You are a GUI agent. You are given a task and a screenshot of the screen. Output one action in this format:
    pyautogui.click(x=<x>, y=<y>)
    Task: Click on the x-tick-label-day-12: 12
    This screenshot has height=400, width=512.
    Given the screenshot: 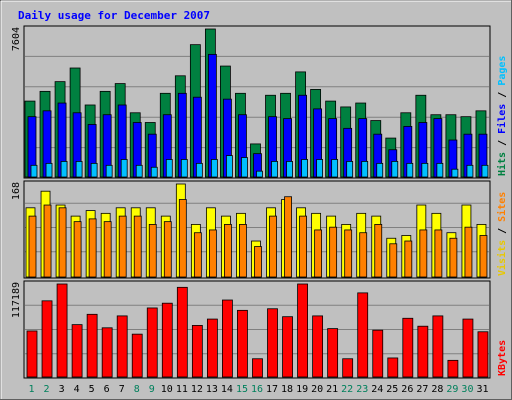 What is the action you would take?
    pyautogui.click(x=197, y=389)
    